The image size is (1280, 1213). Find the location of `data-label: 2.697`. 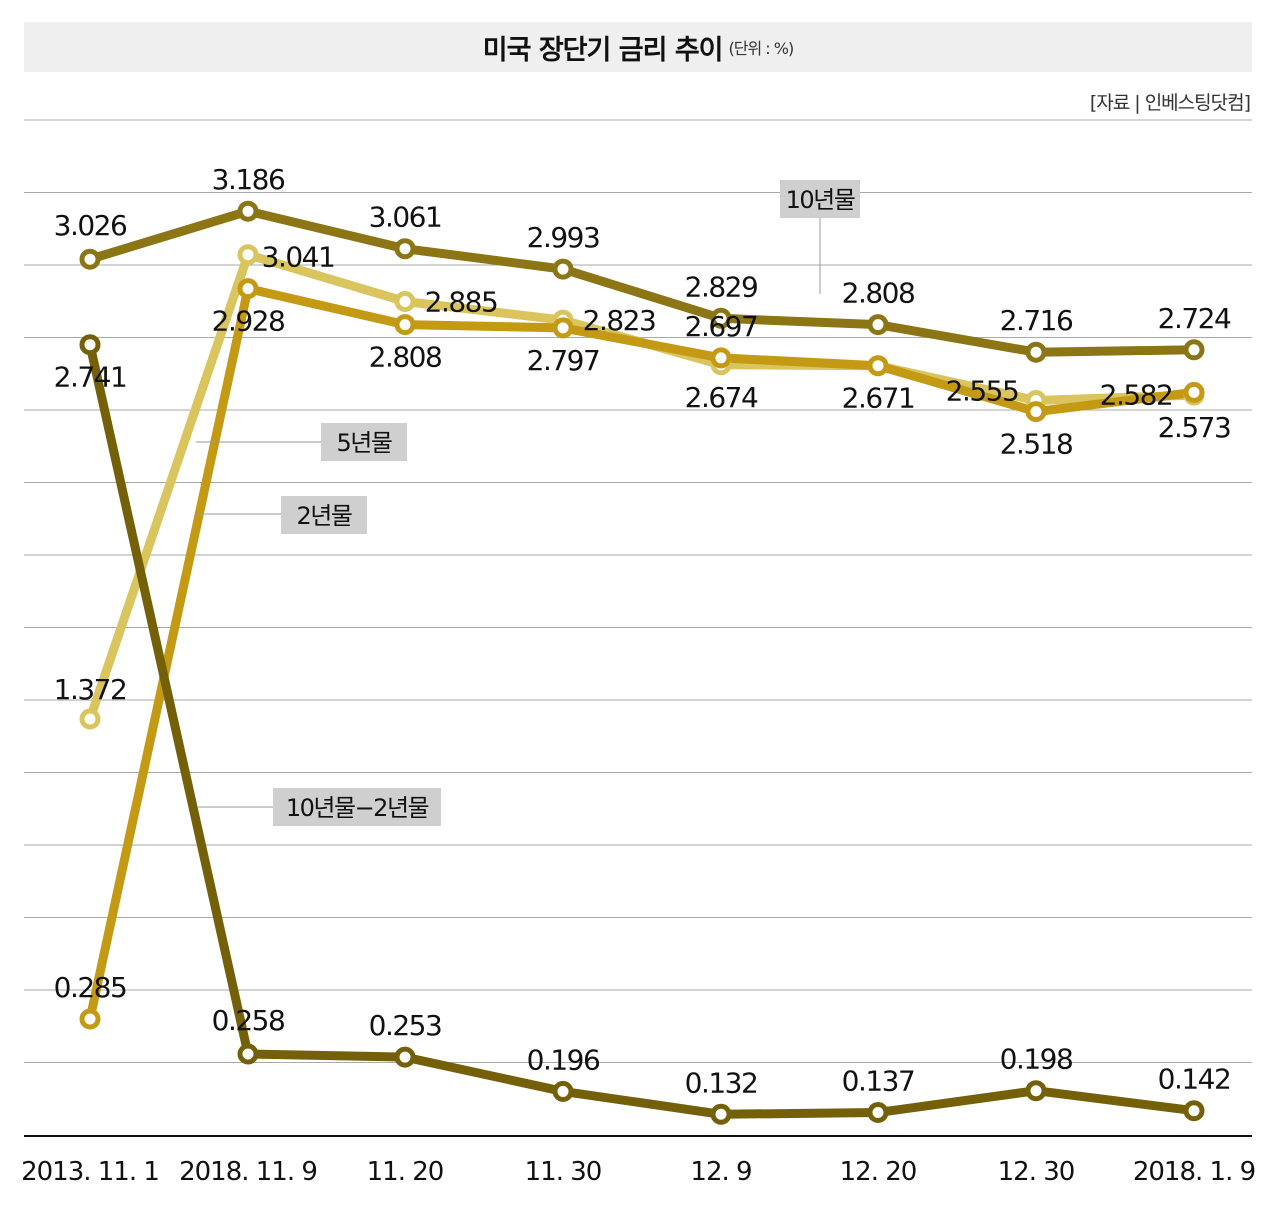

data-label: 2.697 is located at coordinates (721, 326).